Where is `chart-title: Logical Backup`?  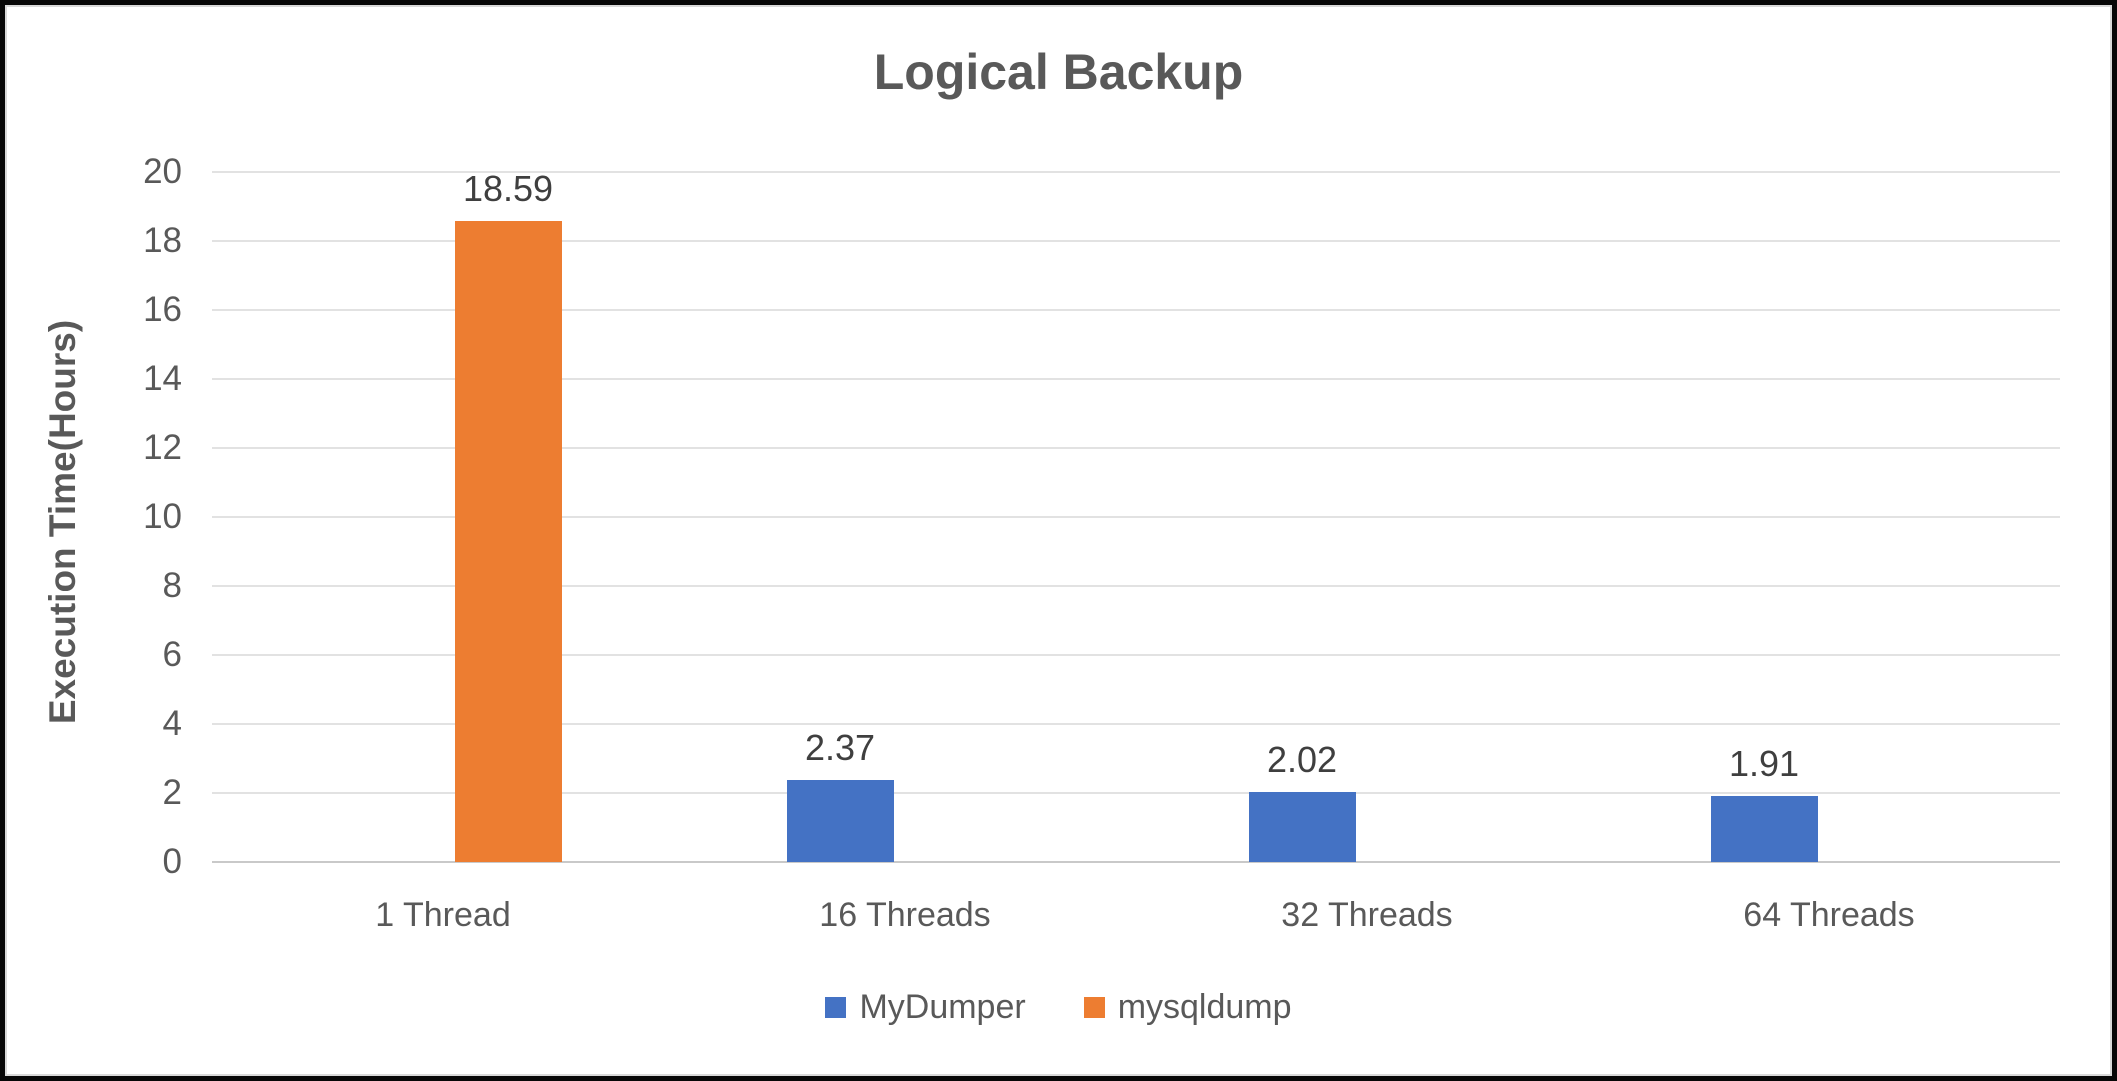 chart-title: Logical Backup is located at coordinates (1058, 72).